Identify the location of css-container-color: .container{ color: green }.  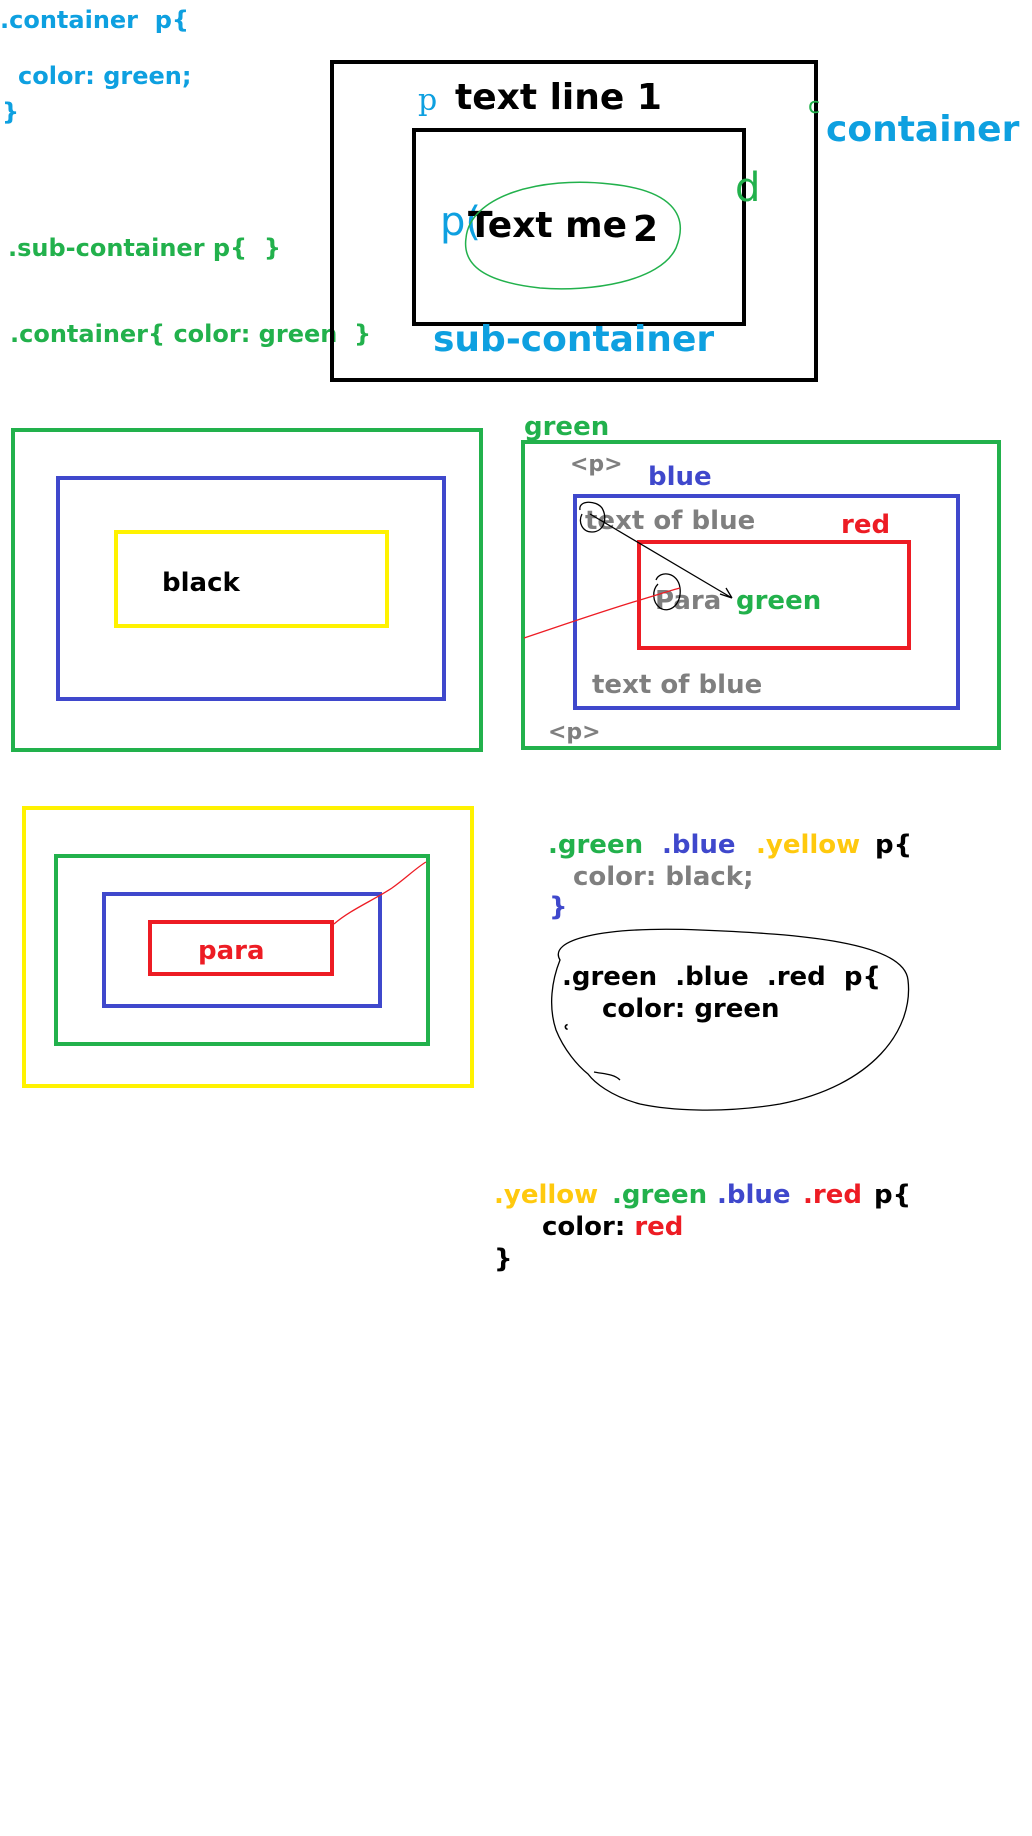
(191, 334).